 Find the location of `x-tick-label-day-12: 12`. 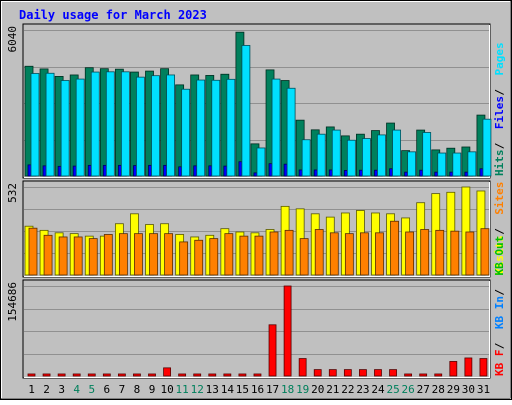

x-tick-label-day-12: 12 is located at coordinates (197, 389).